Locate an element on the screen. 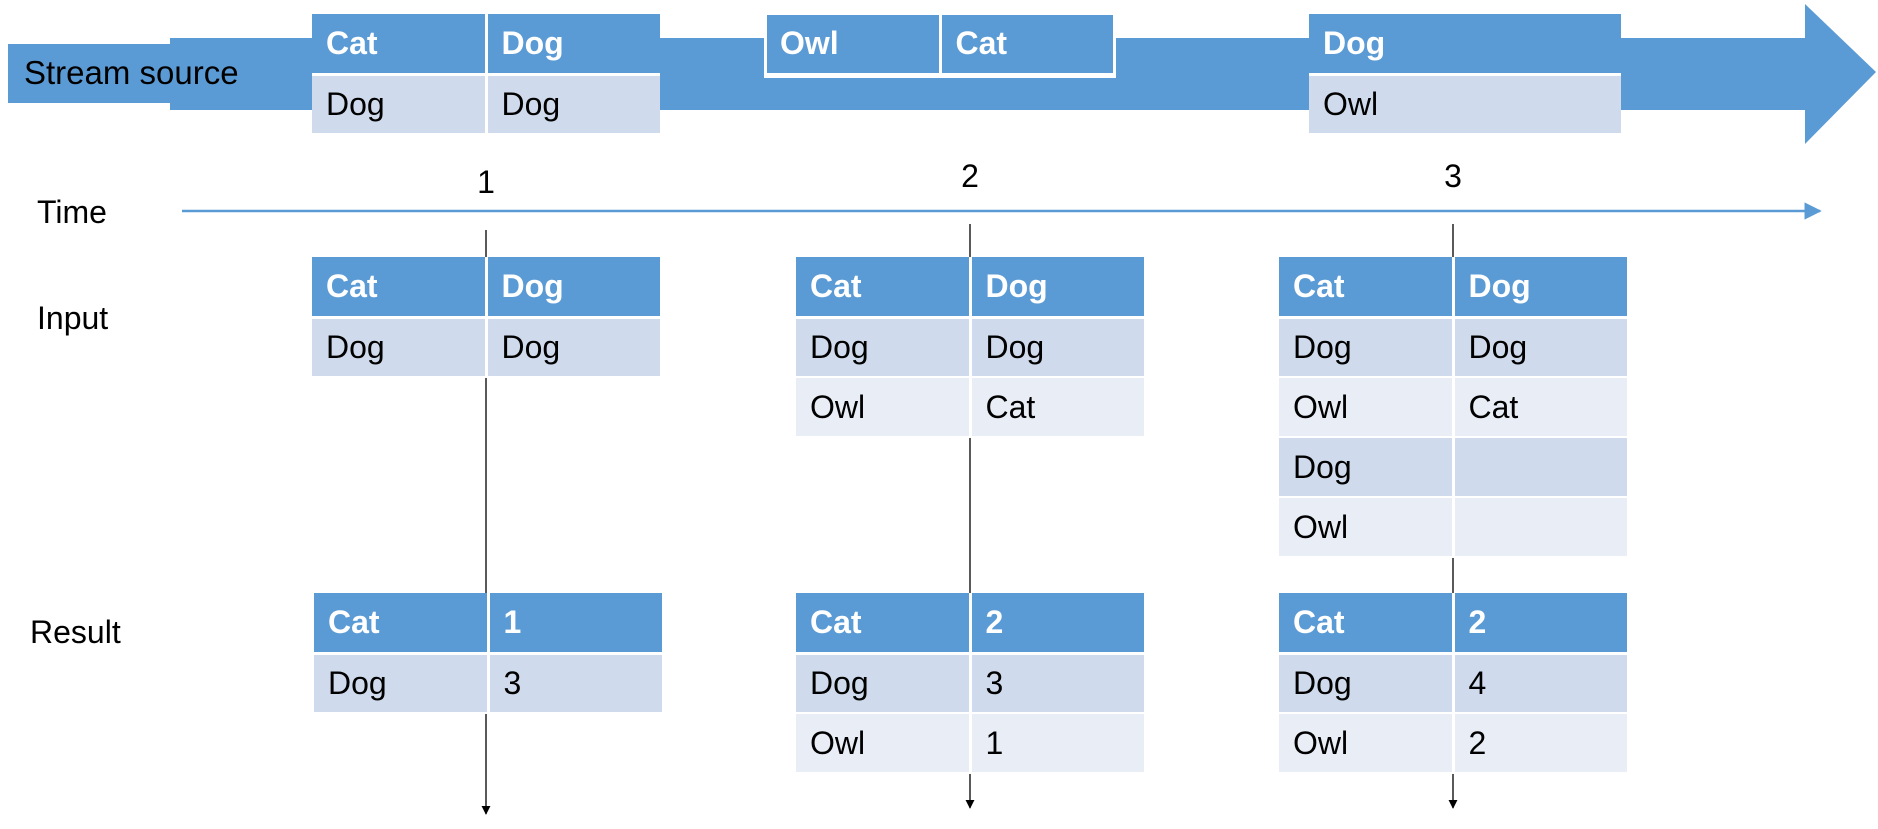 The image size is (1878, 829). stream-batch-2: Owl Cat is located at coordinates (940, 45).